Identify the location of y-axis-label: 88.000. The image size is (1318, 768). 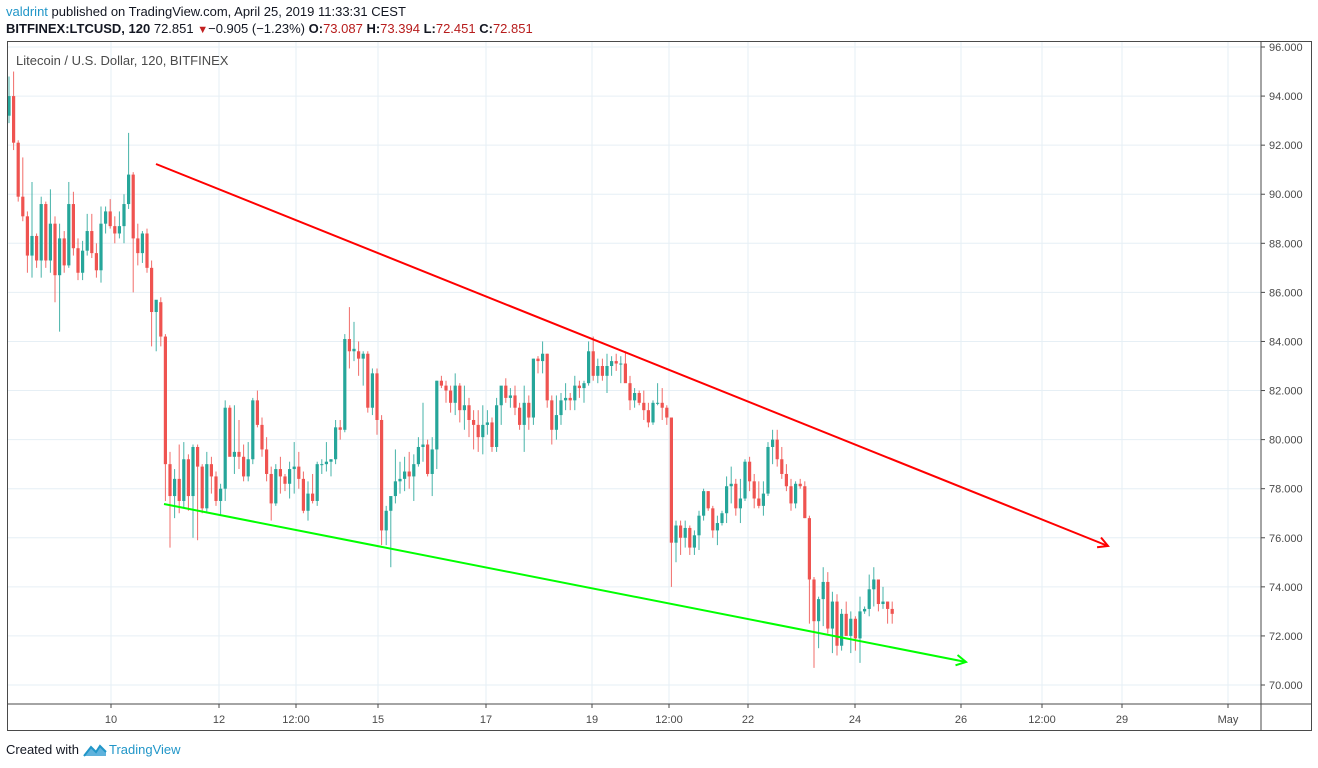
(1286, 244).